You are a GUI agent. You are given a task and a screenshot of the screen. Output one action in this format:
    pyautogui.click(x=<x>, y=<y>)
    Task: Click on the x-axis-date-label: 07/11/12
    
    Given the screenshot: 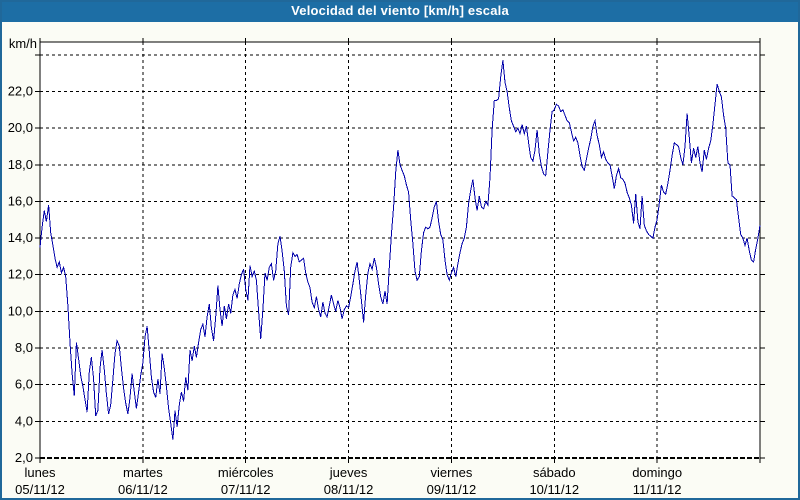 What is the action you would take?
    pyautogui.click(x=246, y=489)
    